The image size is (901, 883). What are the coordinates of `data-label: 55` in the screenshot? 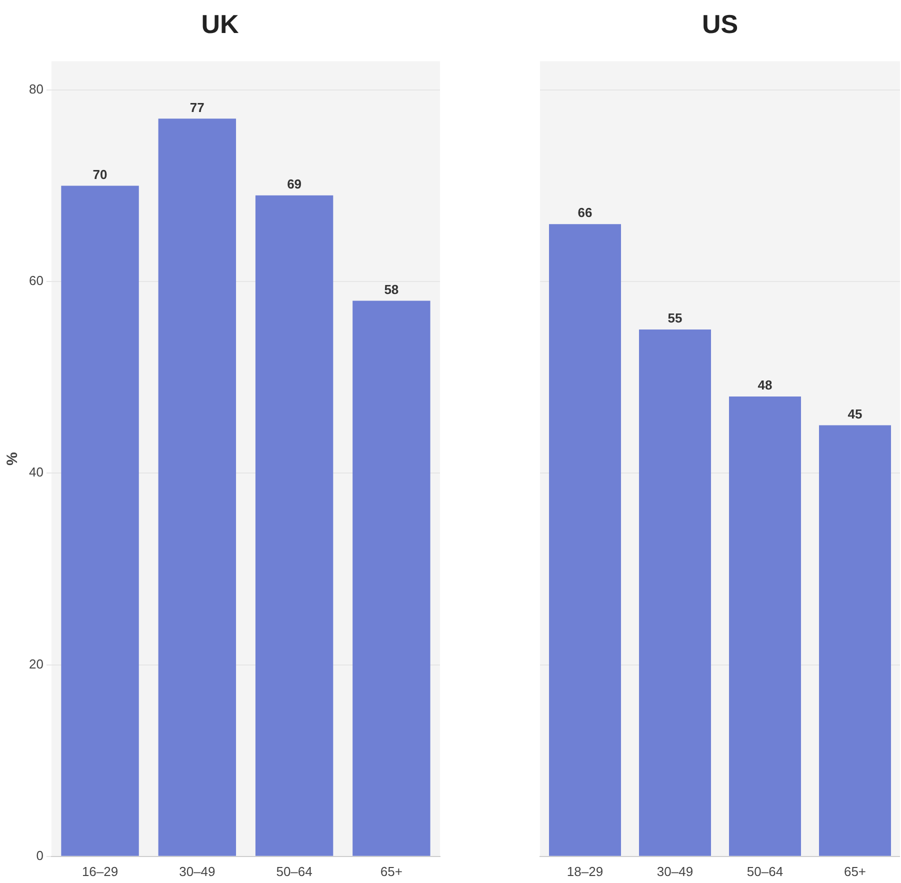 It's located at (675, 318).